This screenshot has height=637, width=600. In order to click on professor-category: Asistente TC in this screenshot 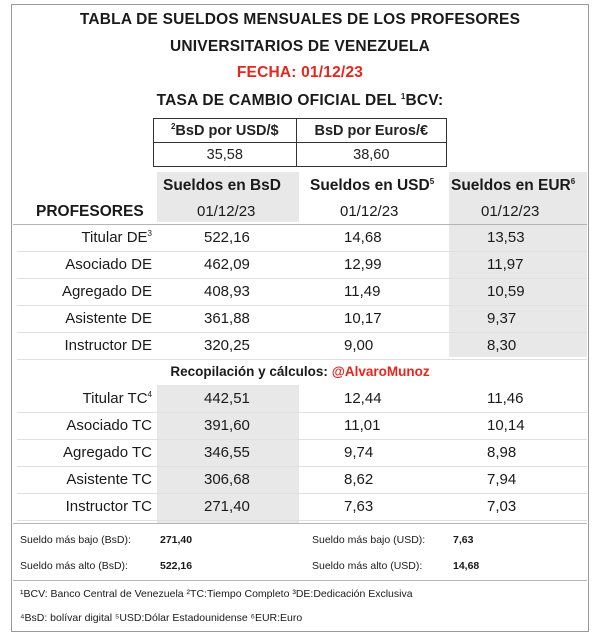, I will do `click(109, 479)`.